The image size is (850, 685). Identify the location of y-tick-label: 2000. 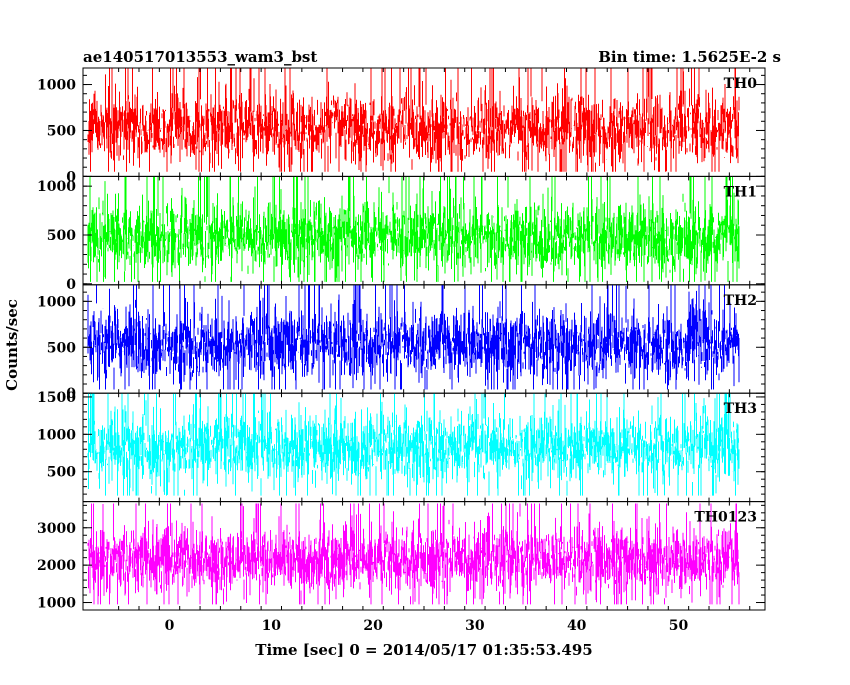
(56, 566).